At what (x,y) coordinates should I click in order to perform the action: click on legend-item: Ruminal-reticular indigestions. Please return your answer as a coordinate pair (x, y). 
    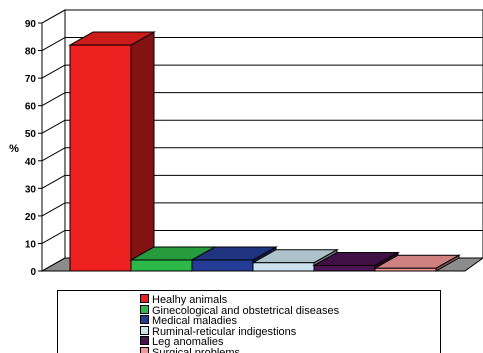
    Looking at the image, I should click on (239, 331).